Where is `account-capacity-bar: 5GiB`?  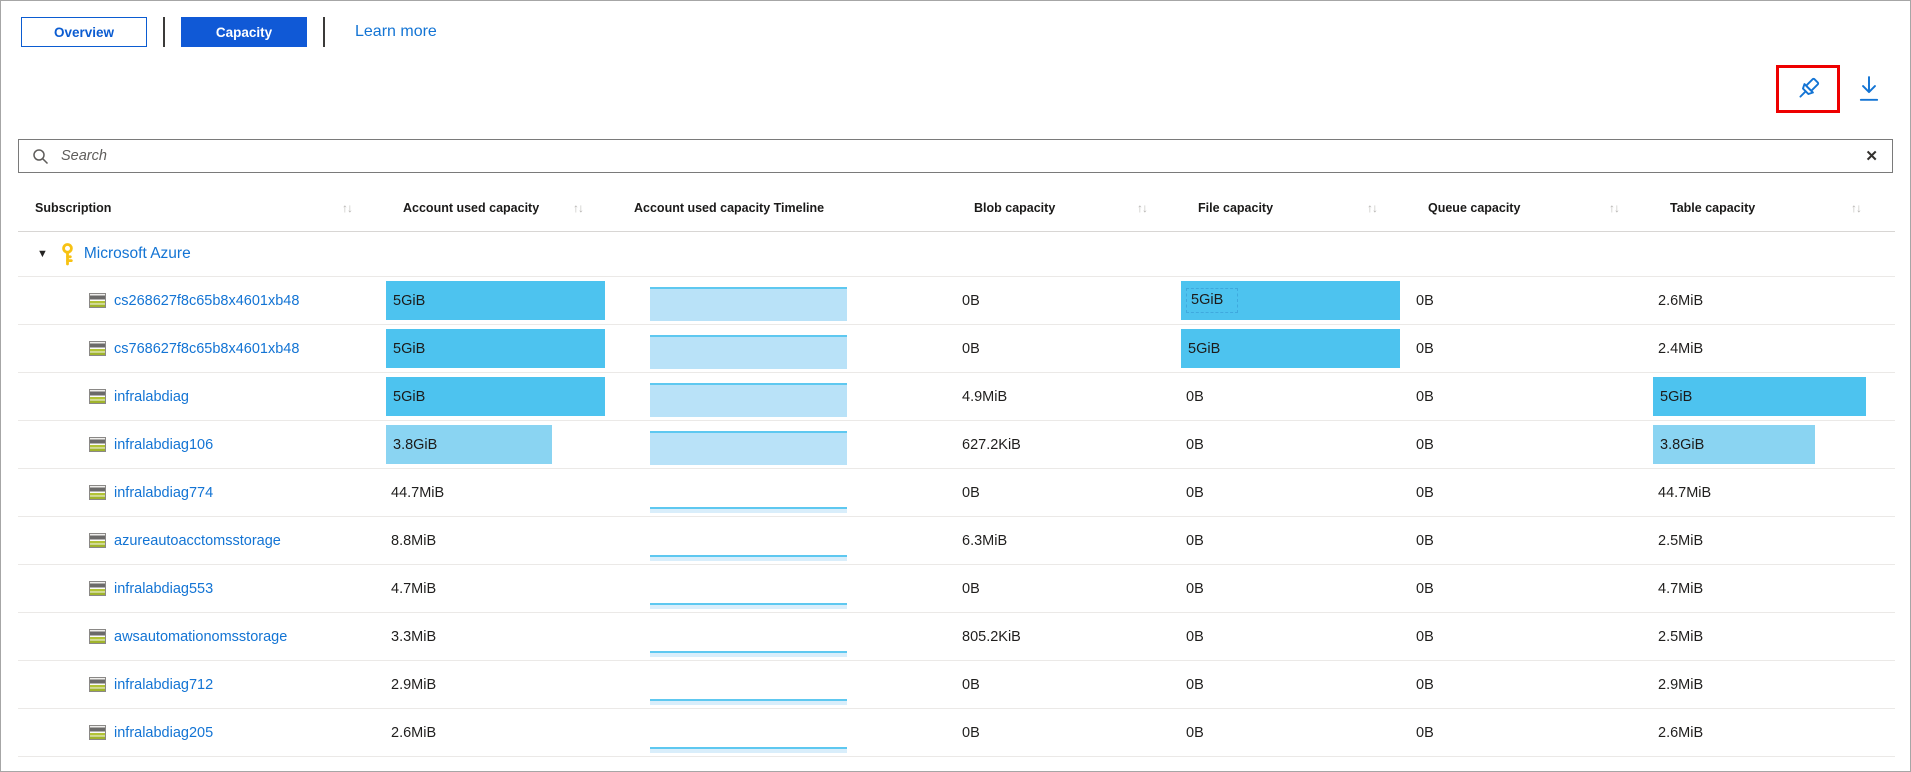 account-capacity-bar: 5GiB is located at coordinates (496, 348).